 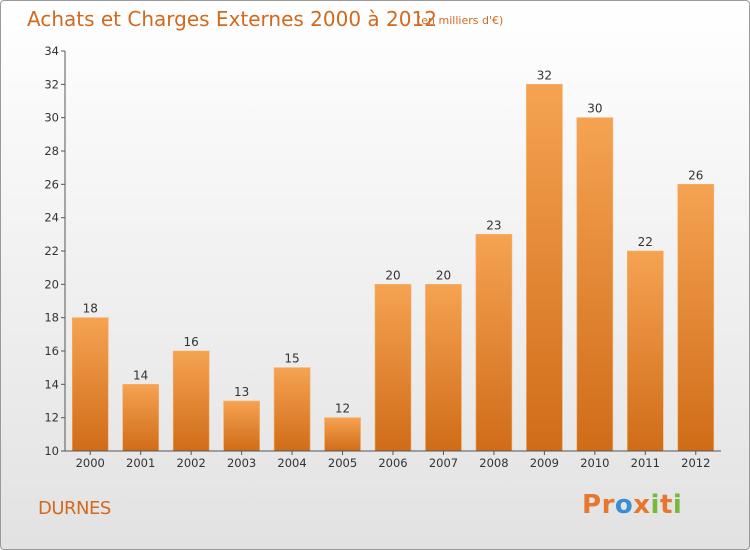 What do you see at coordinates (140, 418) in the screenshot?
I see `bar-2001` at bounding box center [140, 418].